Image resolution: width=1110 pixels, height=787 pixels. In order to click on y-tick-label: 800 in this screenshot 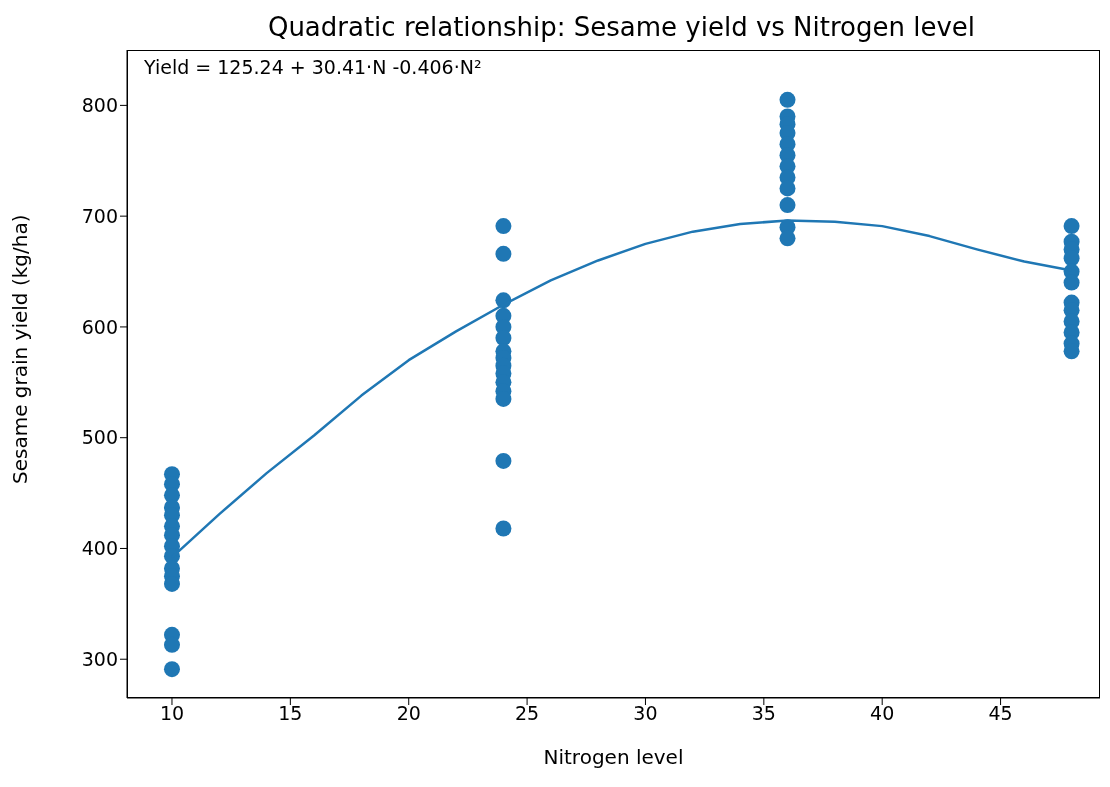, I will do `click(99, 105)`.